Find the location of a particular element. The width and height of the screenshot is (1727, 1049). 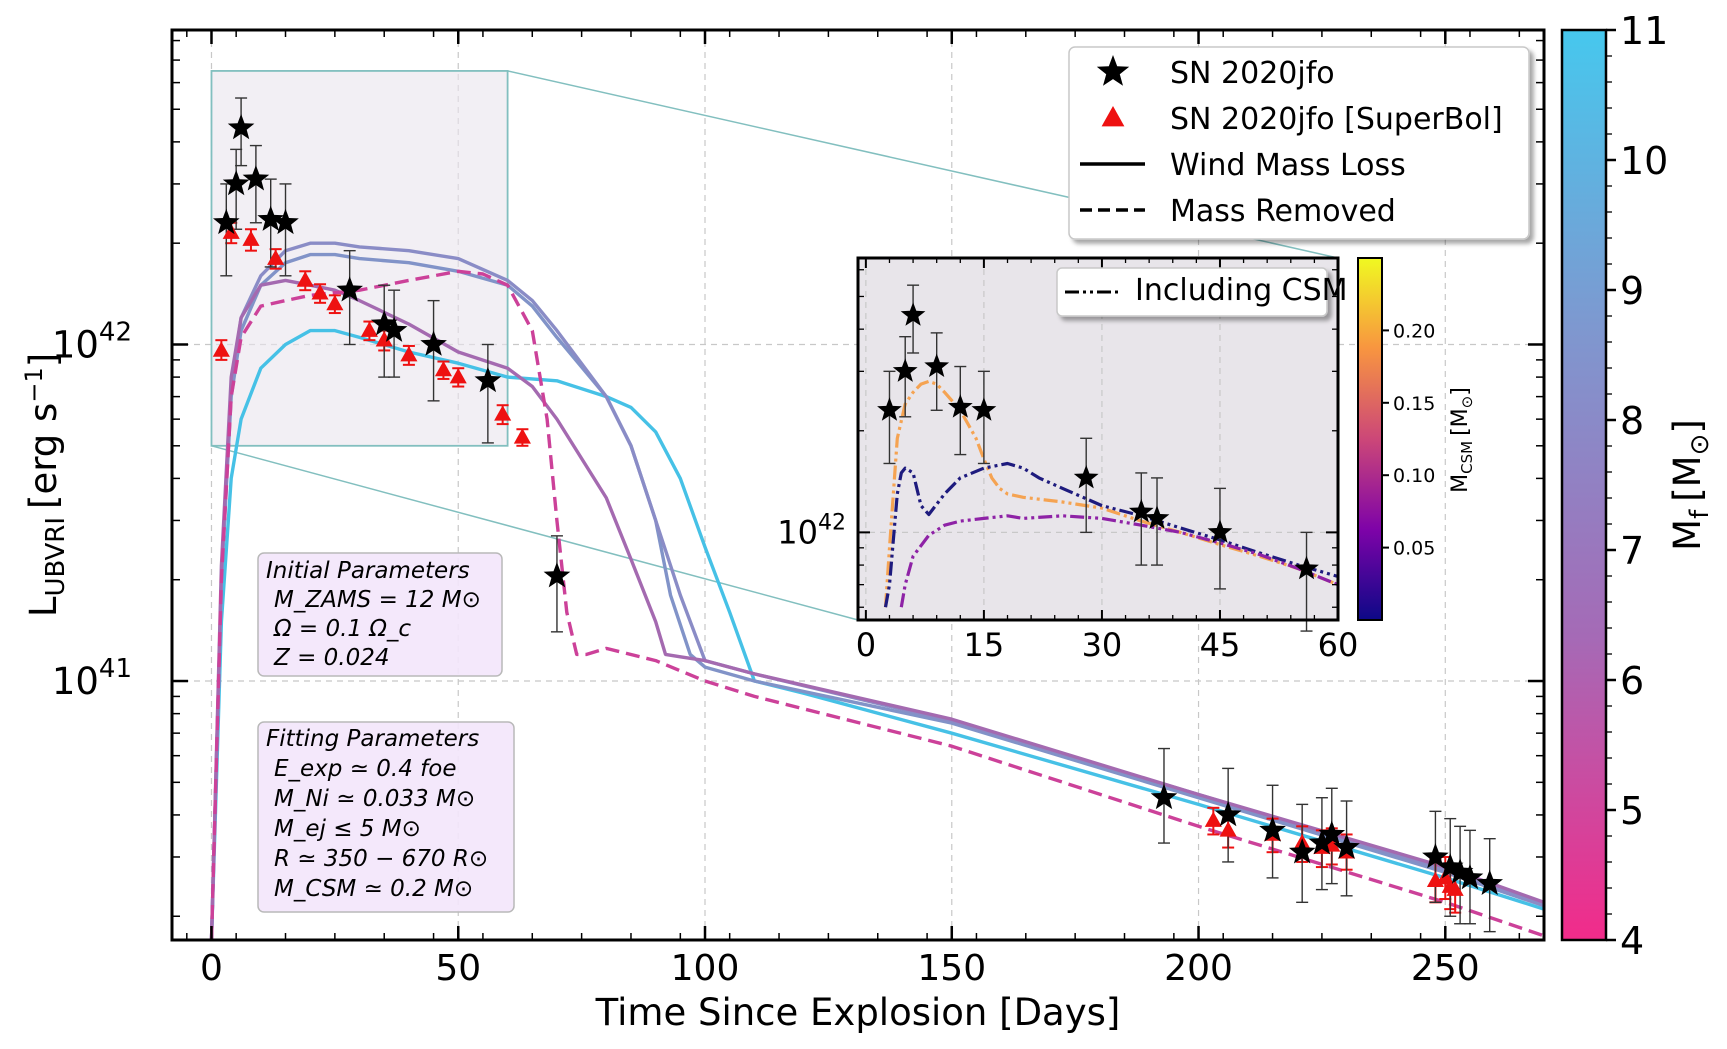

parameter-line: Z = 0.024 is located at coordinates (331, 658).